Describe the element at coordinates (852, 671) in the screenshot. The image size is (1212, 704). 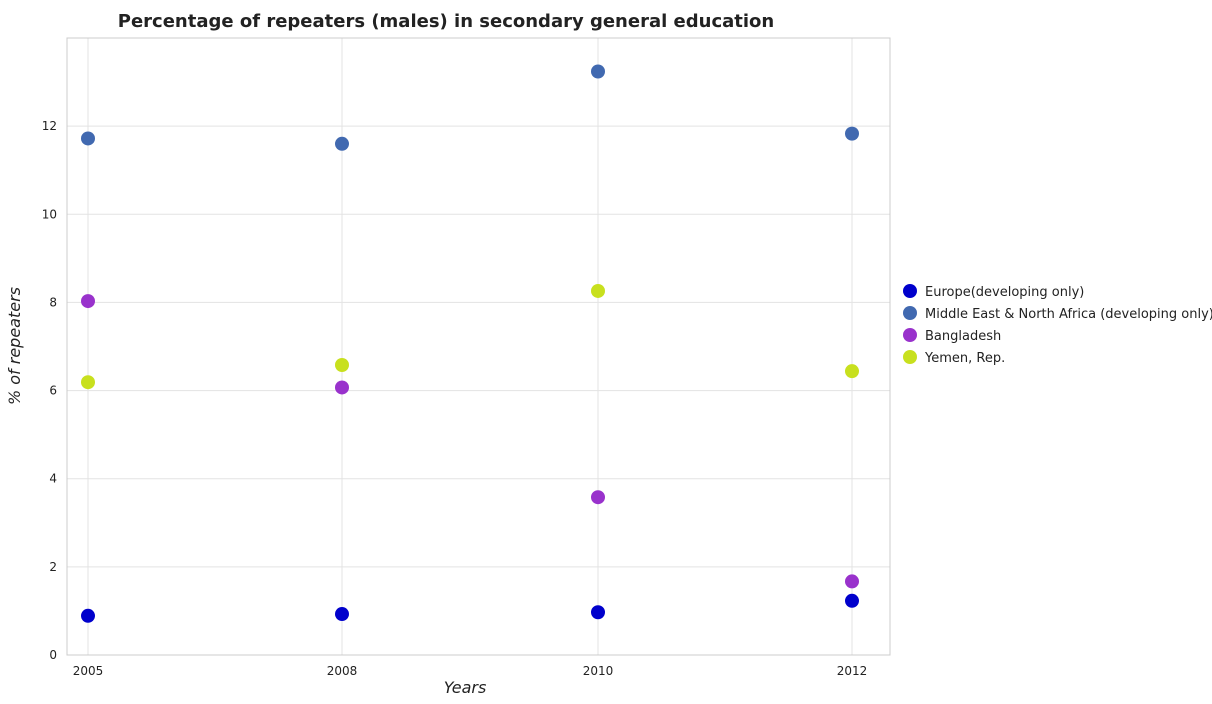
I see `x-tick-label: 2012` at that location.